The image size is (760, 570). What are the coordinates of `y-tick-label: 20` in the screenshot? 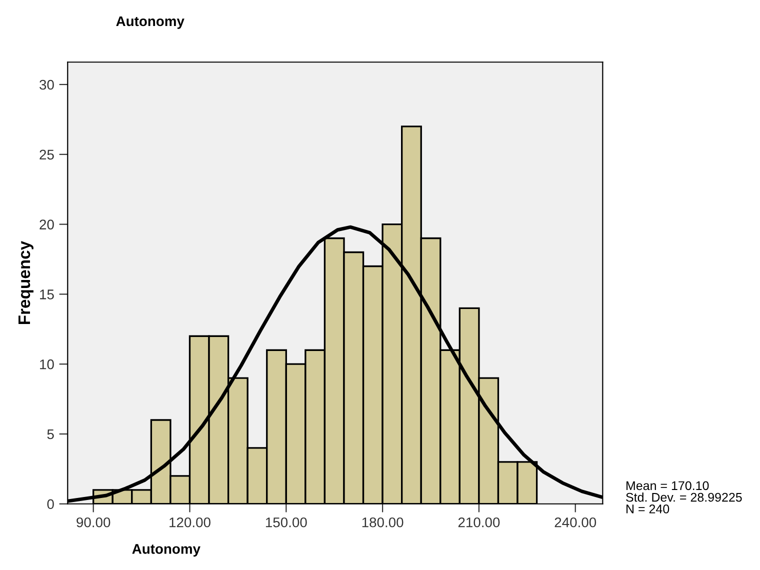 It's located at (47, 225).